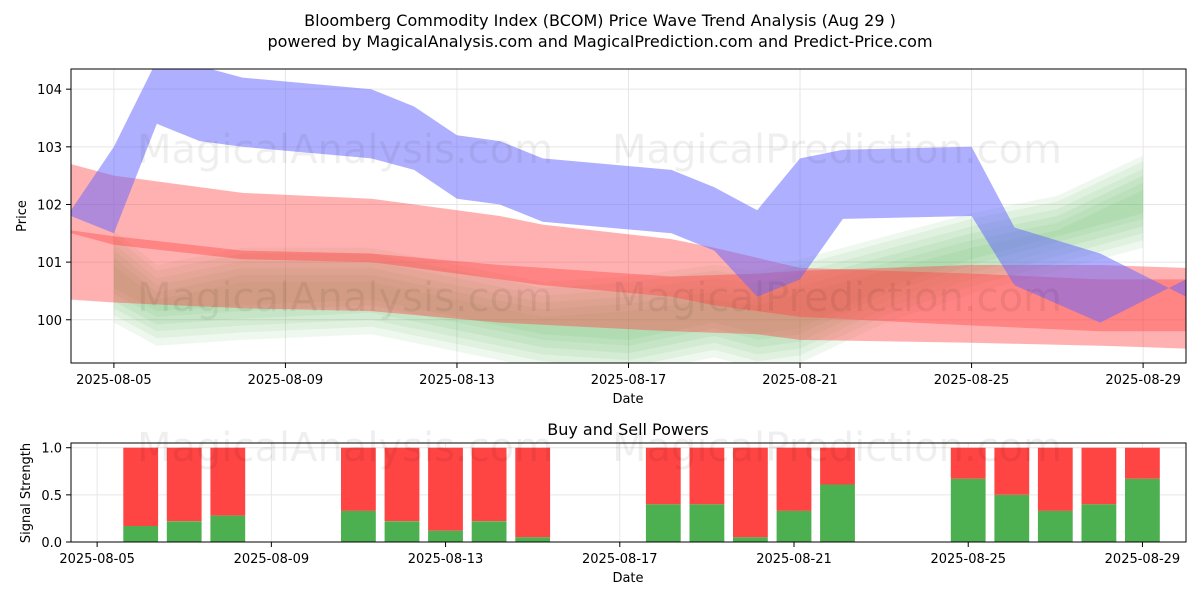  I want to click on price-y-tick-label: 102, so click(49, 205).